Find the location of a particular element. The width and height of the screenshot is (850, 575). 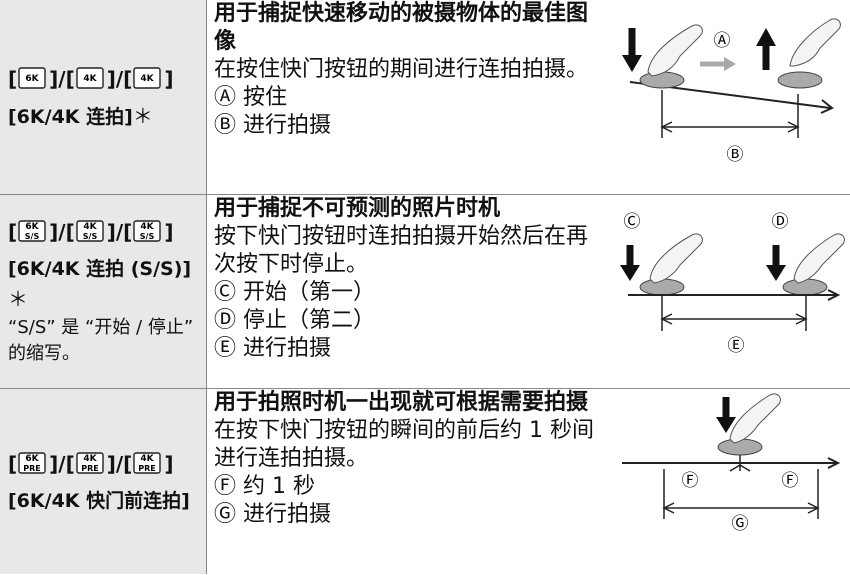

diagram-marker: Ⓐ is located at coordinates (722, 41).